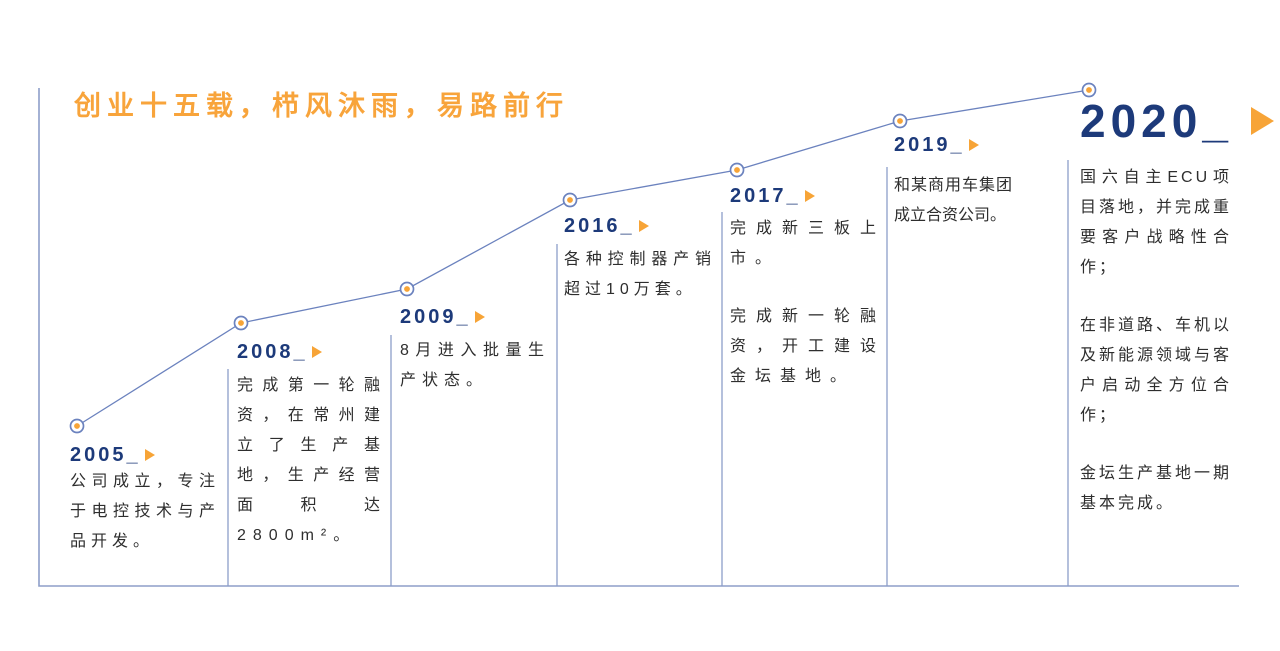 This screenshot has width=1280, height=651. Describe the element at coordinates (1156, 370) in the screenshot. I see `milestone-paragraph: 在非道路、车机以及新能源领域与客户启动全方位合作；` at that location.